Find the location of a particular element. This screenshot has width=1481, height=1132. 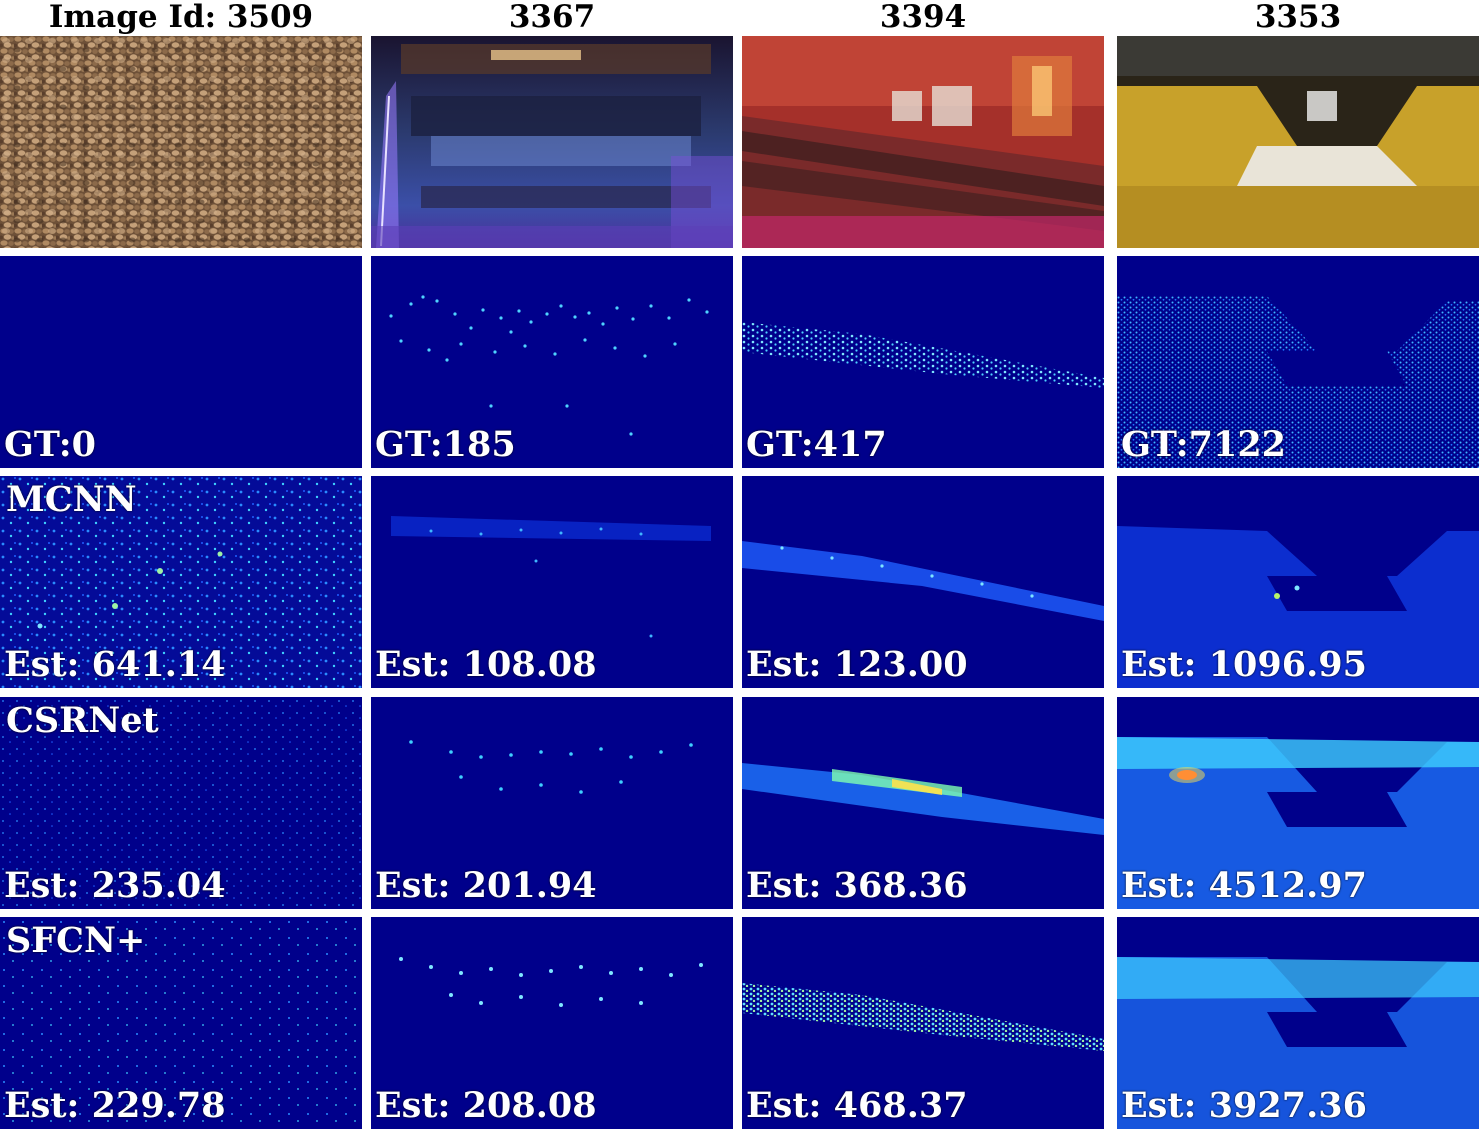

column-header-3367: 3367 is located at coordinates (552, 17).